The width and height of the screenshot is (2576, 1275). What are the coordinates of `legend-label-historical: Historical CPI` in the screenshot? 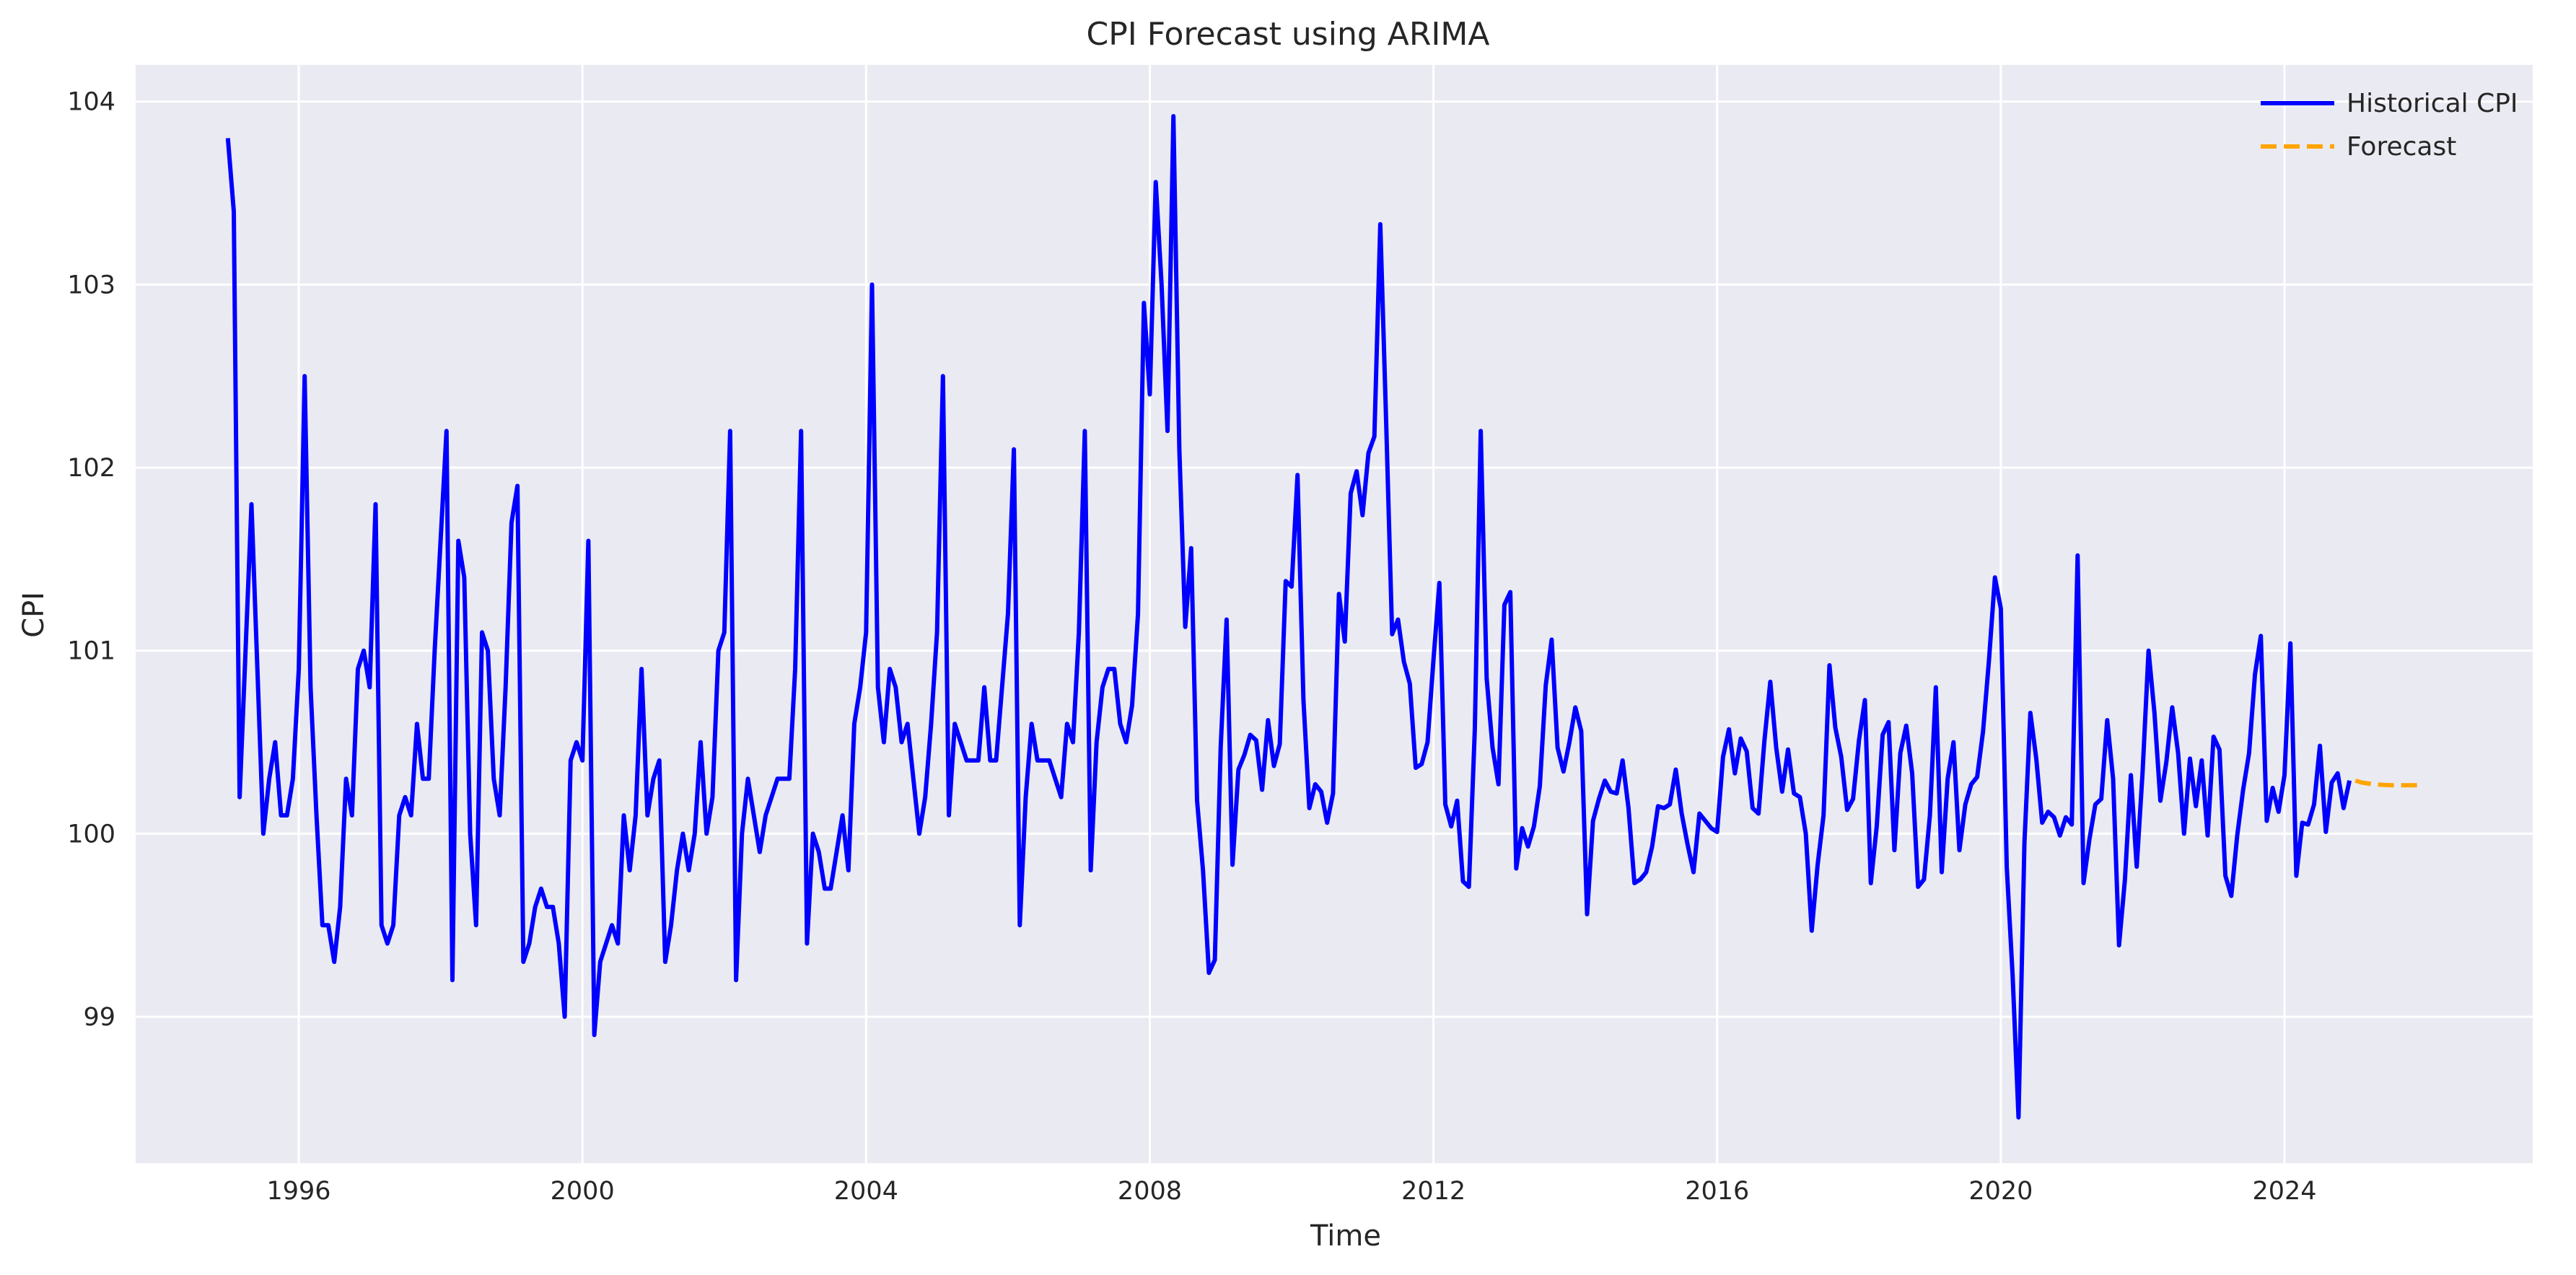 It's located at (2432, 103).